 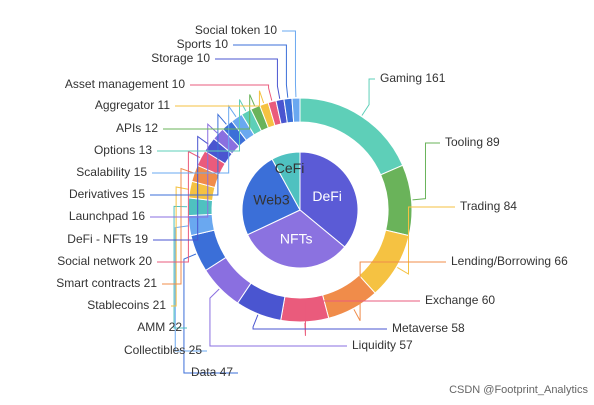 I want to click on outer-label: Launchpad 16, so click(x=107, y=216).